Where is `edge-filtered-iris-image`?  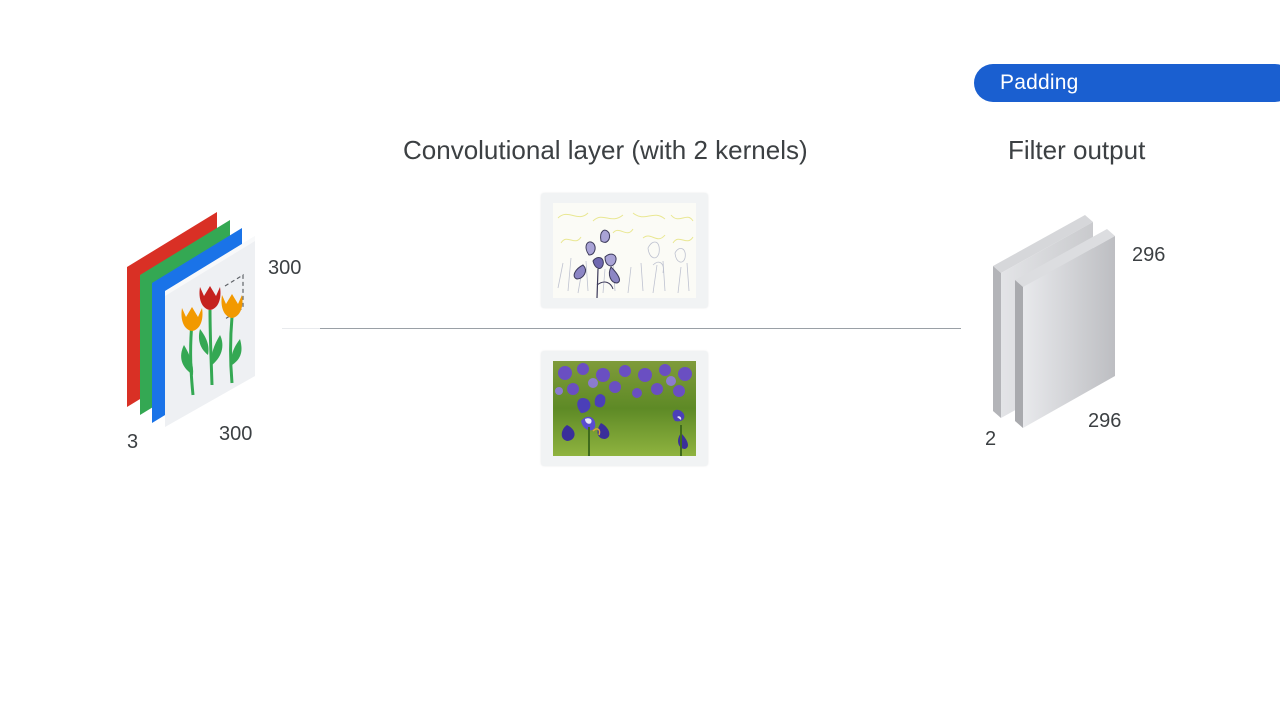
edge-filtered-iris-image is located at coordinates (624, 250).